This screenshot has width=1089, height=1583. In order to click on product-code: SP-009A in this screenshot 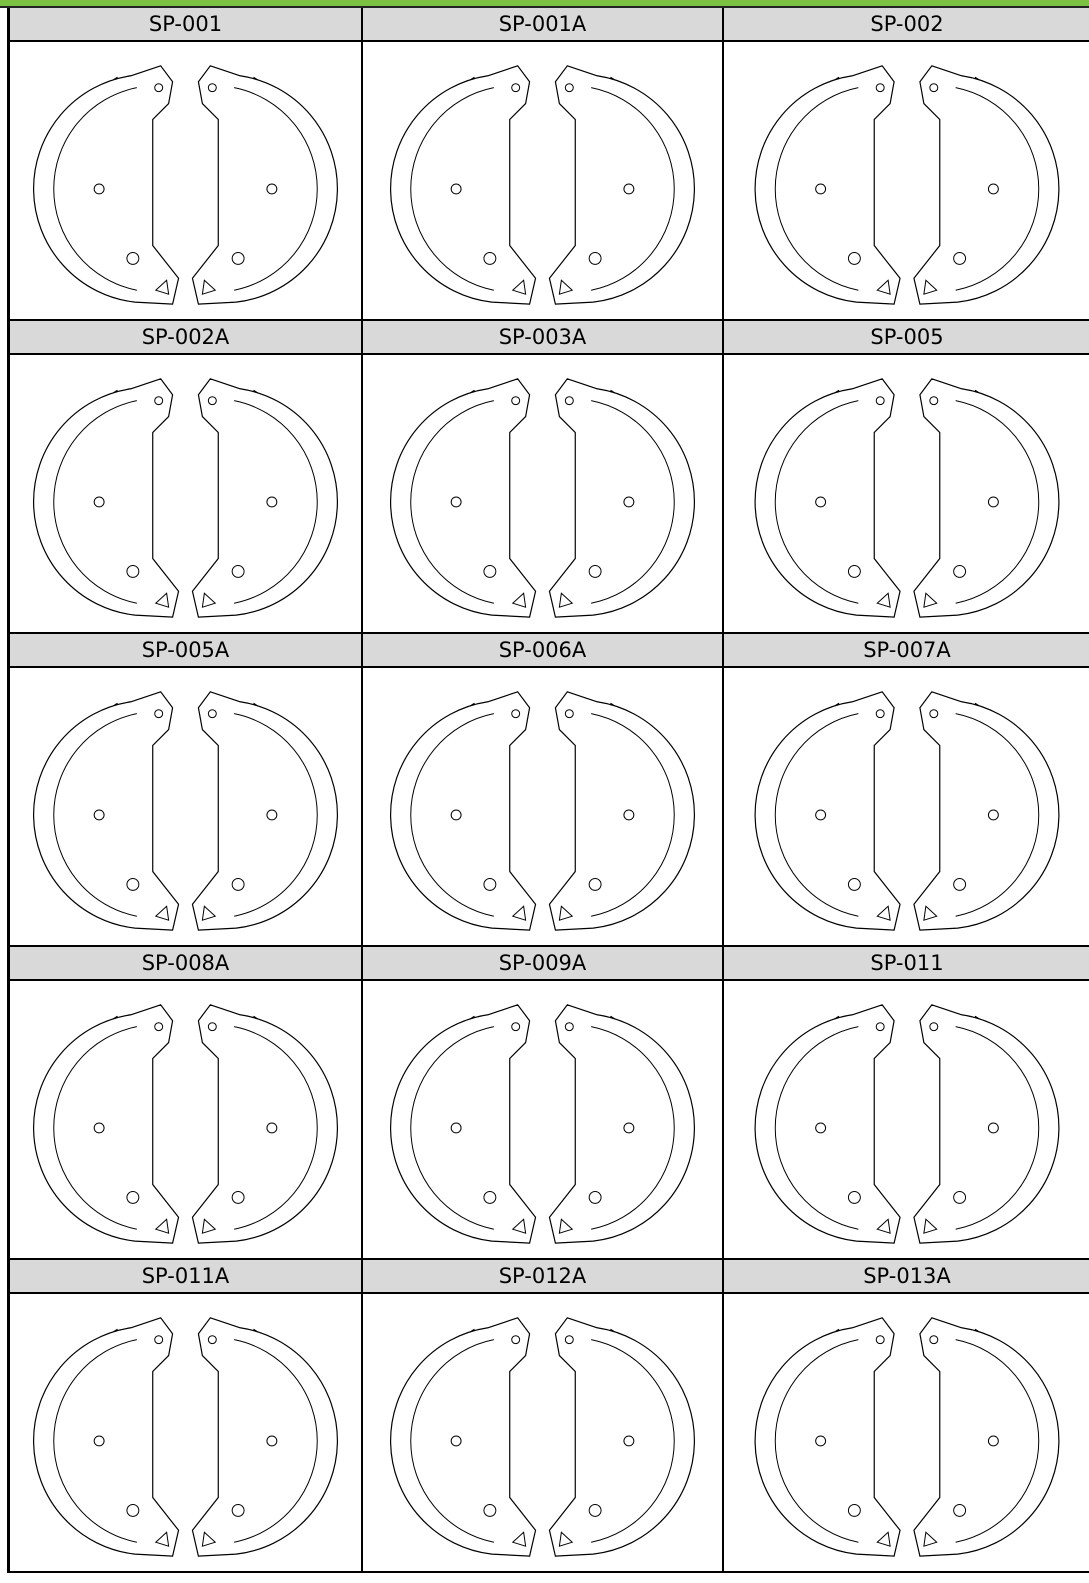, I will do `click(542, 964)`.